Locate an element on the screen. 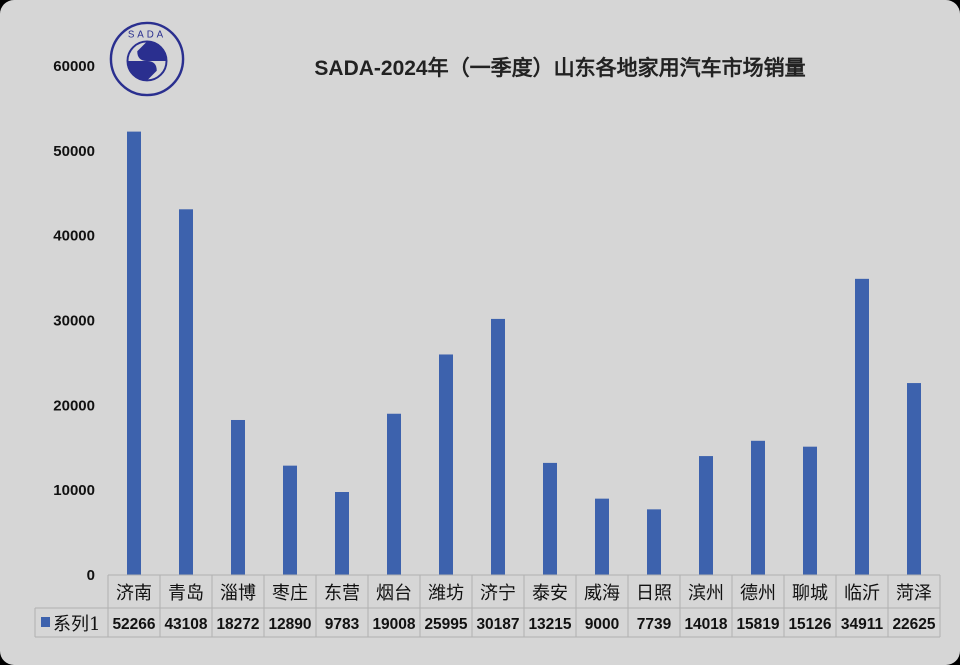 The width and height of the screenshot is (960, 665). category-label: 东营 is located at coordinates (342, 593).